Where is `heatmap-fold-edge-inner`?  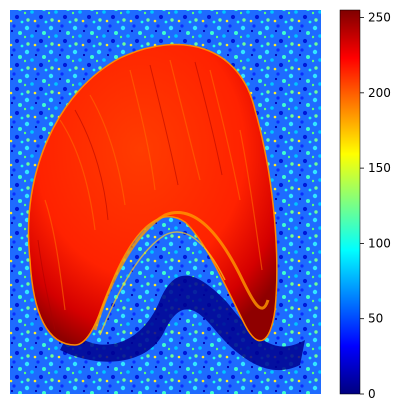 heatmap-fold-edge-inner is located at coordinates (162, 283).